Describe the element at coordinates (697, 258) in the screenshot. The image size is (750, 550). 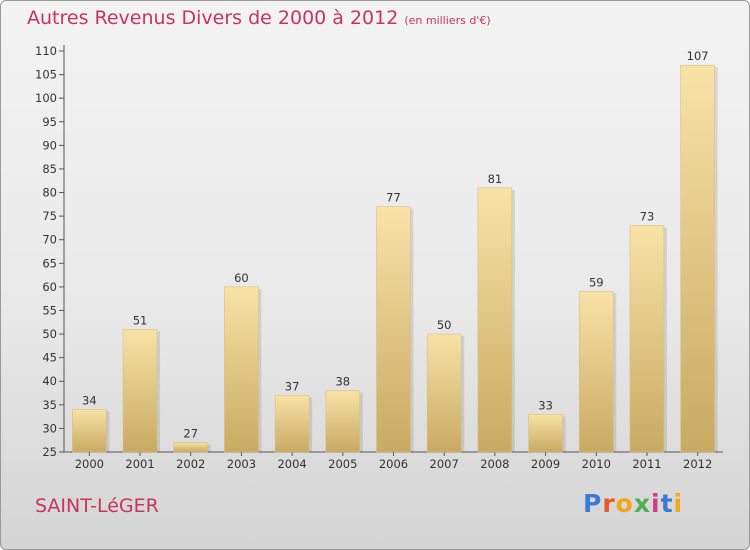
I see `bar-2012` at that location.